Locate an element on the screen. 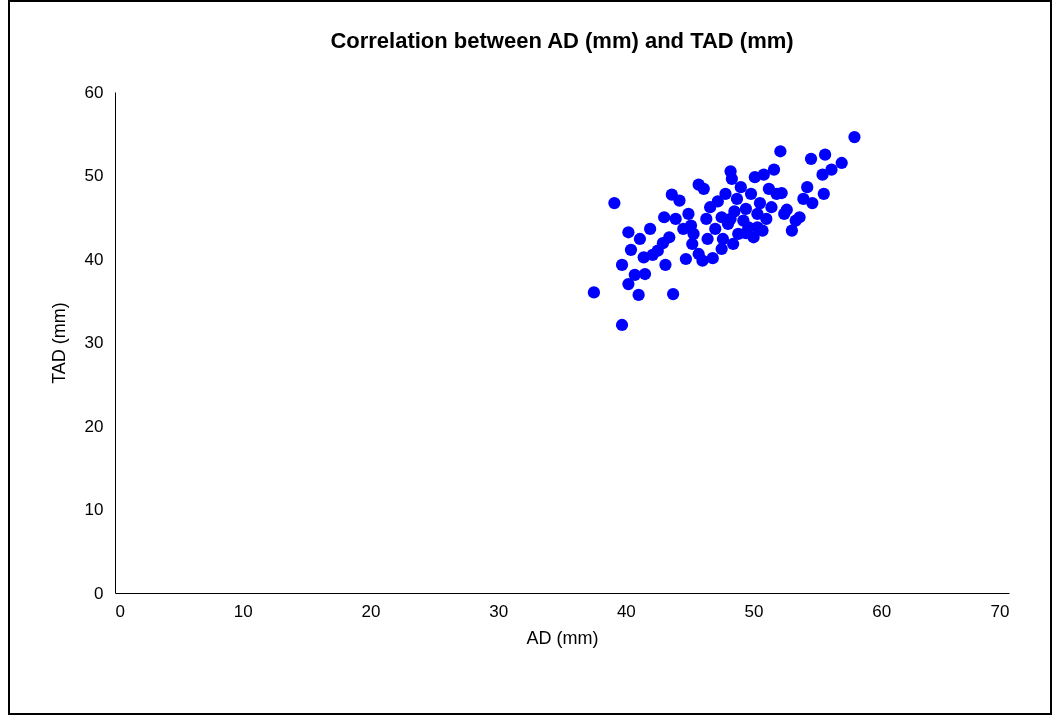 This screenshot has width=1054, height=715. x-axis-title: AD (mm) is located at coordinates (562, 637).